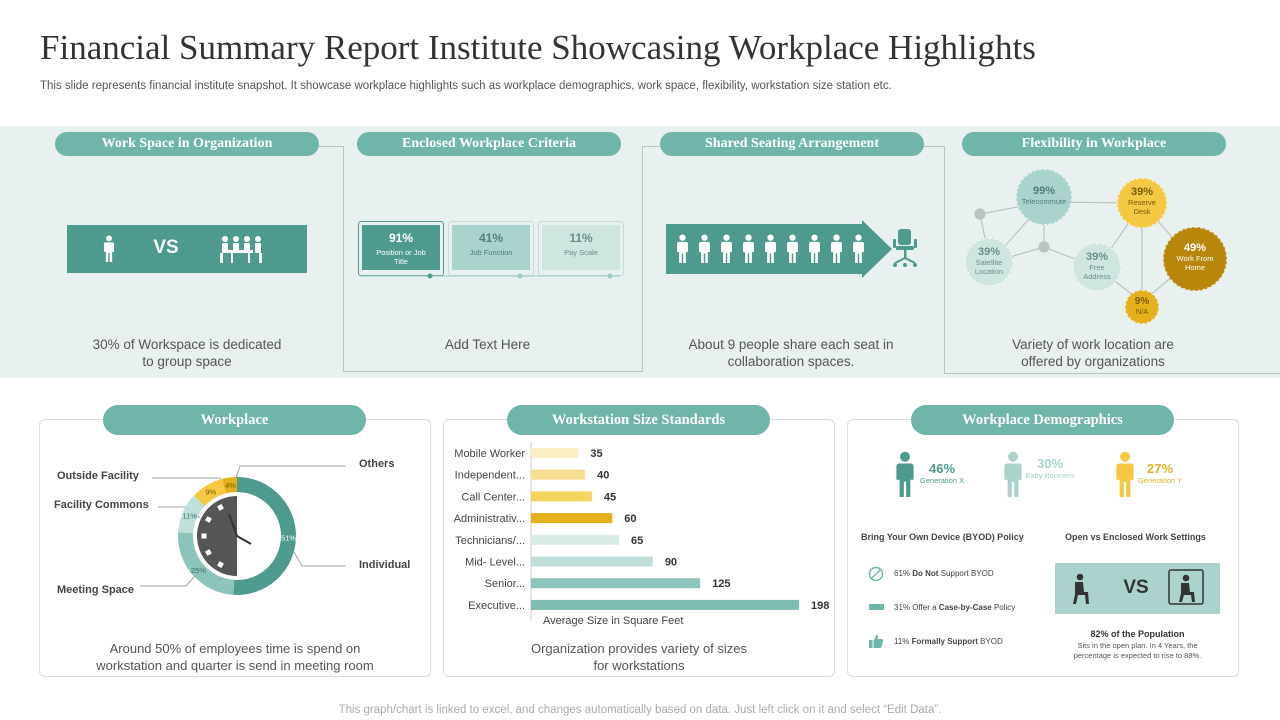  I want to click on workplace-caption-line: Around 50% of employees time is spend on, so click(235, 648).